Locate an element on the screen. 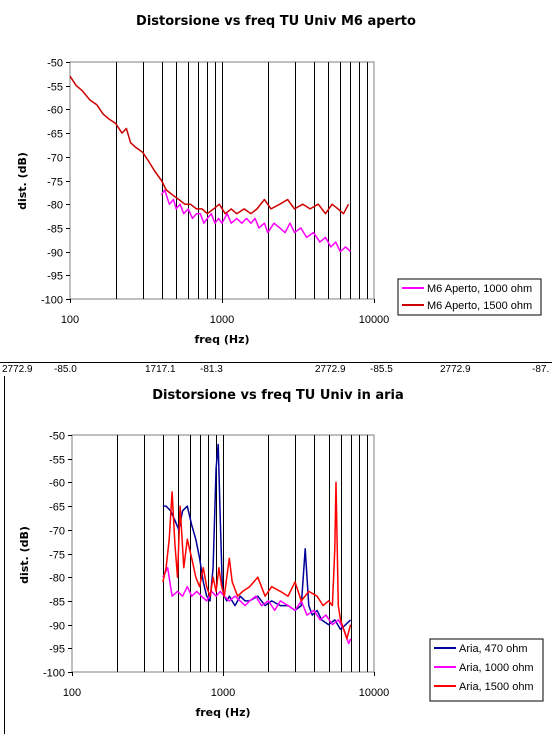 The width and height of the screenshot is (552, 734). cell-text: -81.3 is located at coordinates (211, 369).